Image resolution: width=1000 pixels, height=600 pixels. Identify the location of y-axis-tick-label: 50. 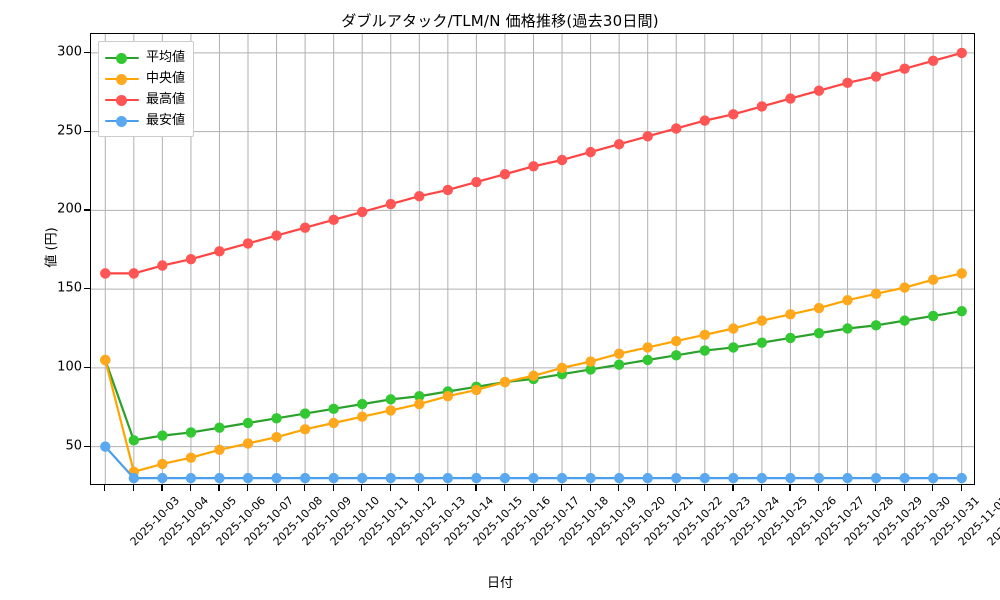
(73, 446).